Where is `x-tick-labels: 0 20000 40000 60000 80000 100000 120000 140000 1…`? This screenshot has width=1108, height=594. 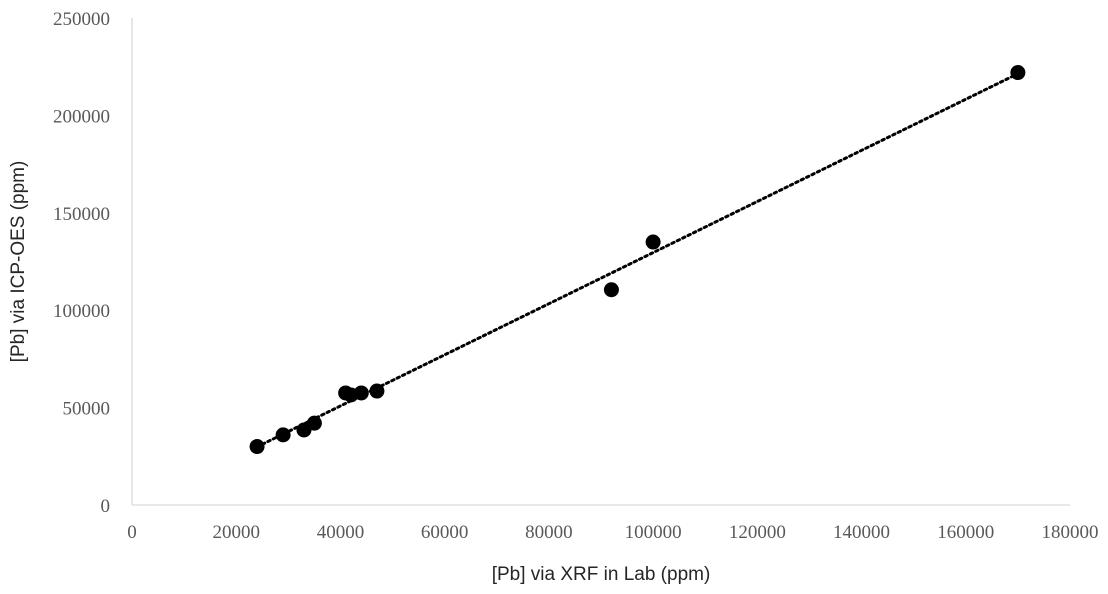 x-tick-labels: 0 20000 40000 60000 80000 100000 120000 140000 1… is located at coordinates (612, 532).